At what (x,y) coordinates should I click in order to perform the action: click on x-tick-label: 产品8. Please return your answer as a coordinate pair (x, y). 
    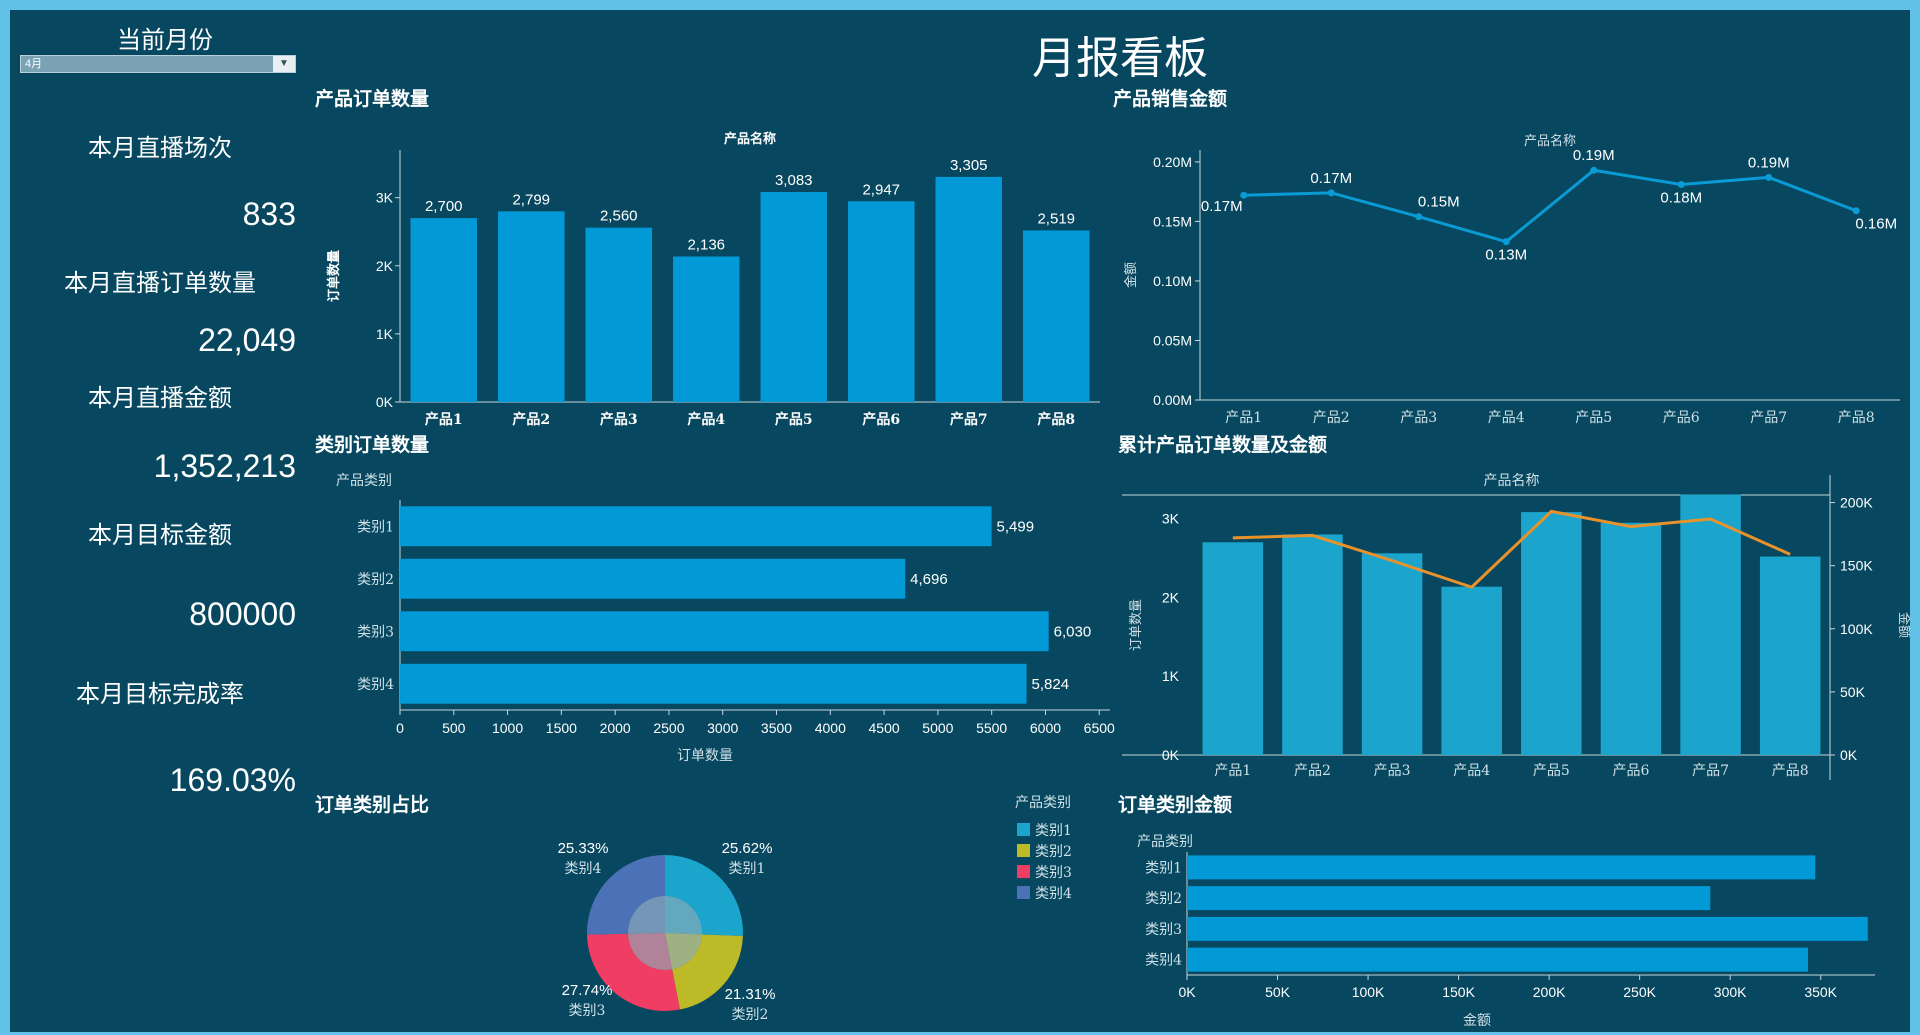
    Looking at the image, I should click on (1056, 419).